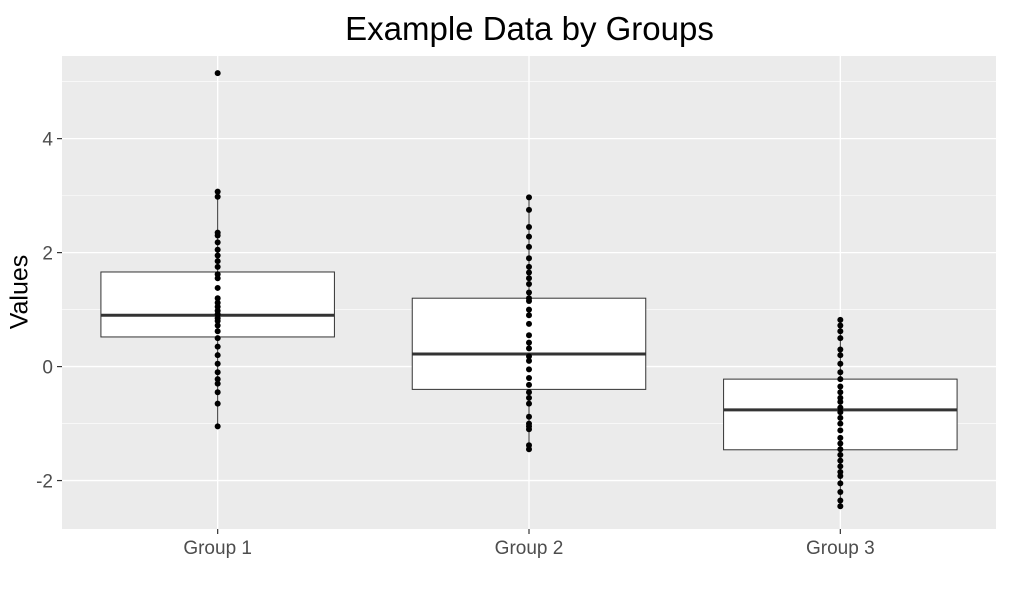 This screenshot has height=589, width=1019. Describe the element at coordinates (529, 548) in the screenshot. I see `x-tick-label: Group 2` at that location.